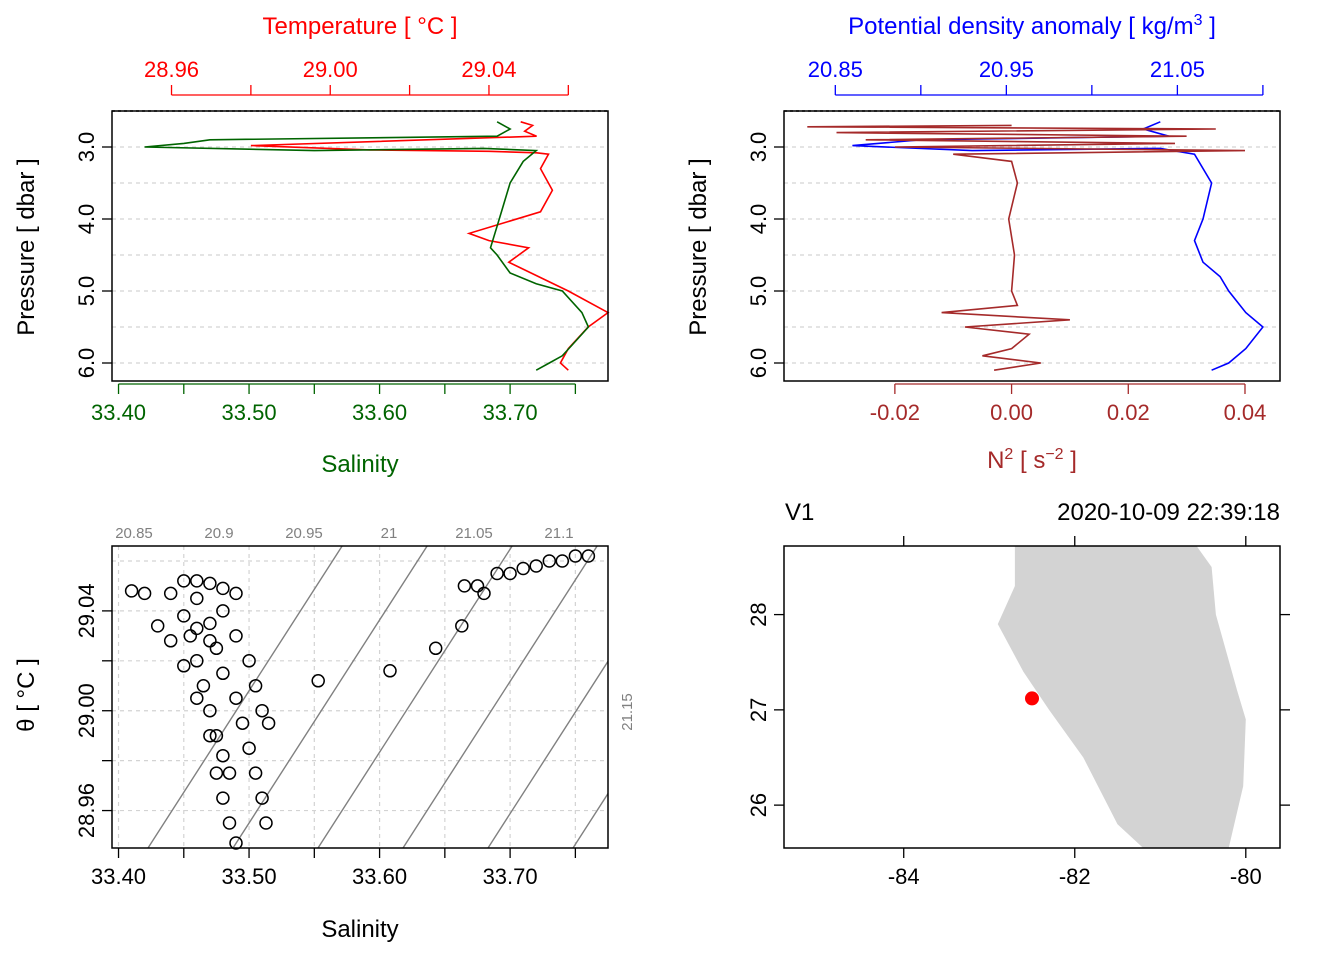 The height and width of the screenshot is (960, 1344). I want to click on y-axis-pressure-tick-label: 6.0, so click(758, 363).